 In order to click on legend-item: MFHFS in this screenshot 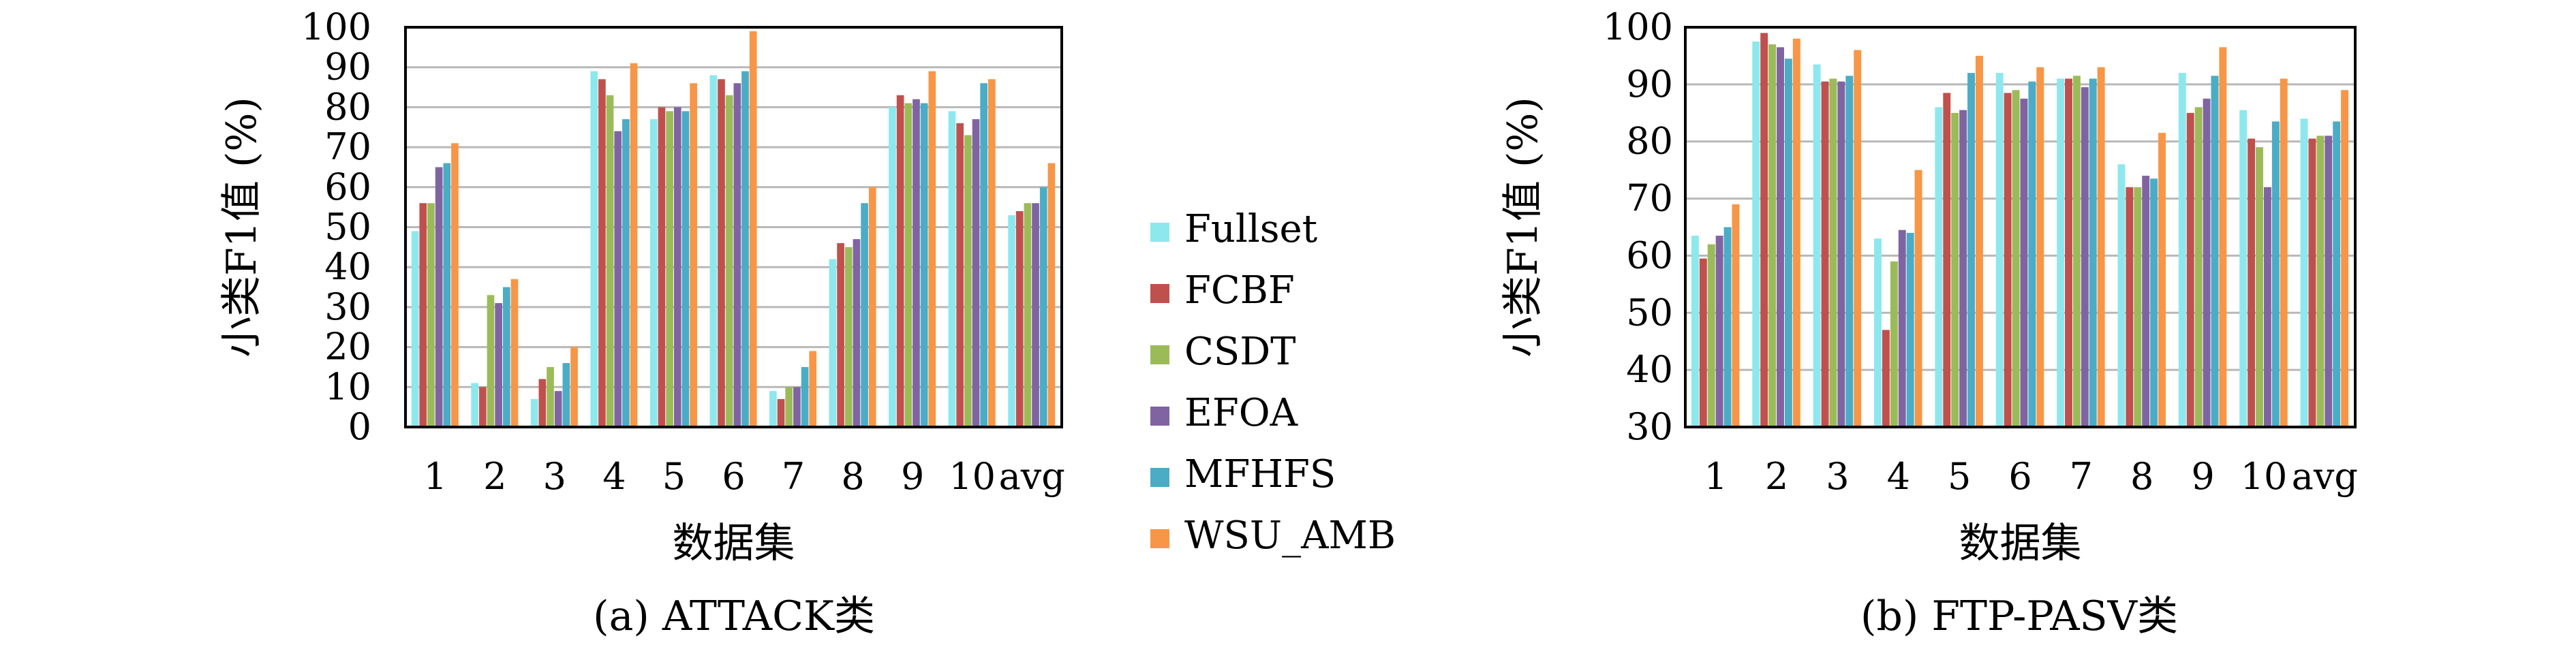, I will do `click(1243, 474)`.